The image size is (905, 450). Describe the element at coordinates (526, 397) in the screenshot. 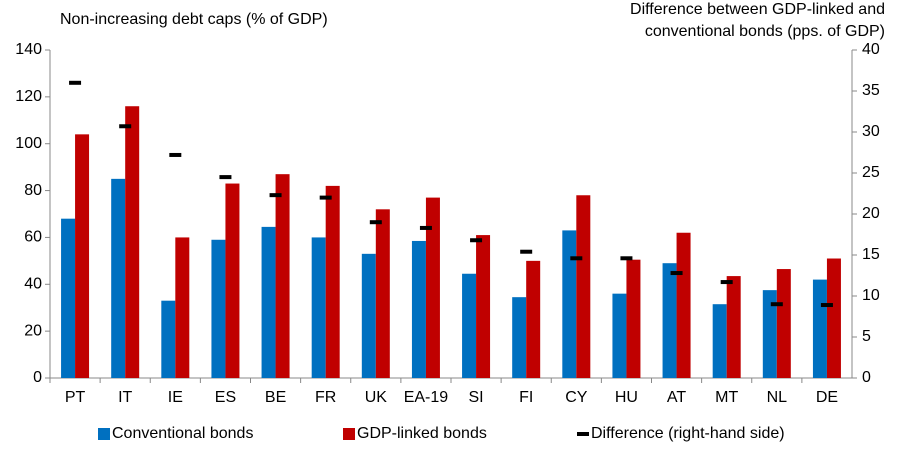

I see `x-tick-label: FI` at that location.